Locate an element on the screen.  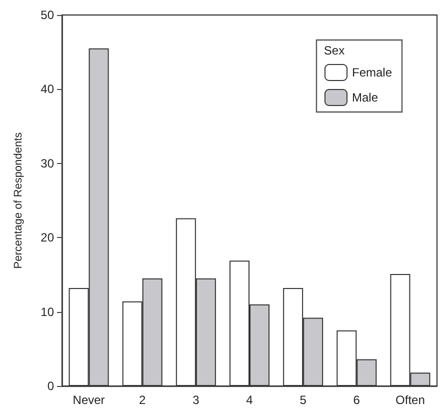
legend-label: Female is located at coordinates (372, 73).